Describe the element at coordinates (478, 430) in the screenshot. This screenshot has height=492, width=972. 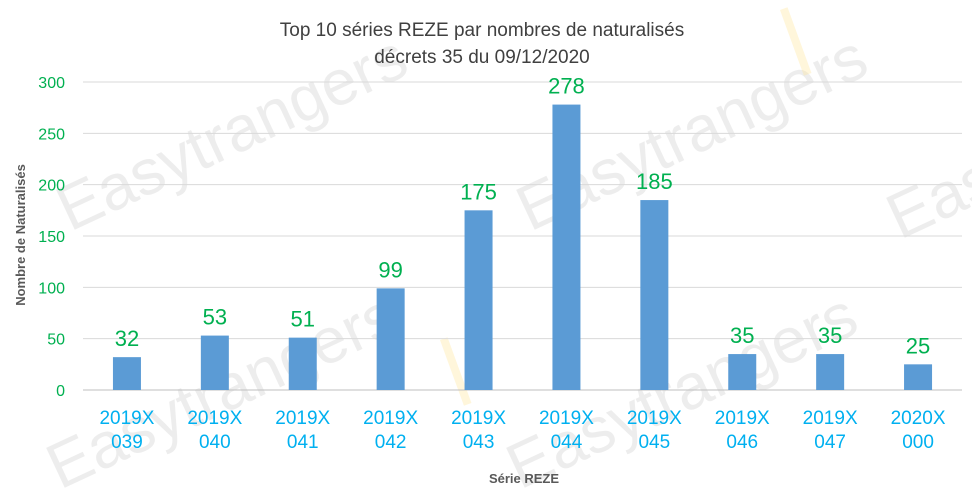
I see `x-tick-label: 2019X 043` at that location.